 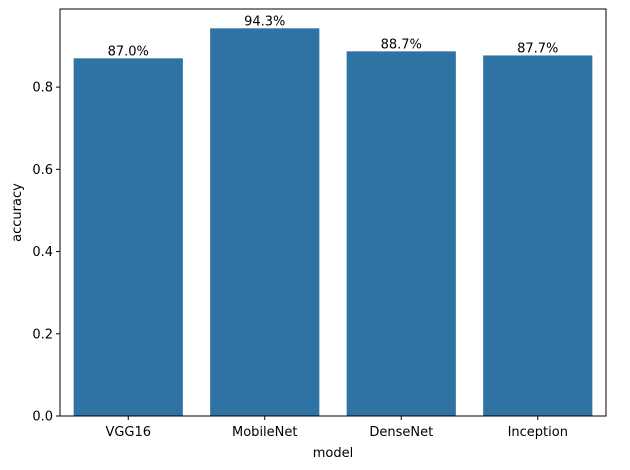 What do you see at coordinates (538, 432) in the screenshot?
I see `x-tick-label-inception: Inception` at bounding box center [538, 432].